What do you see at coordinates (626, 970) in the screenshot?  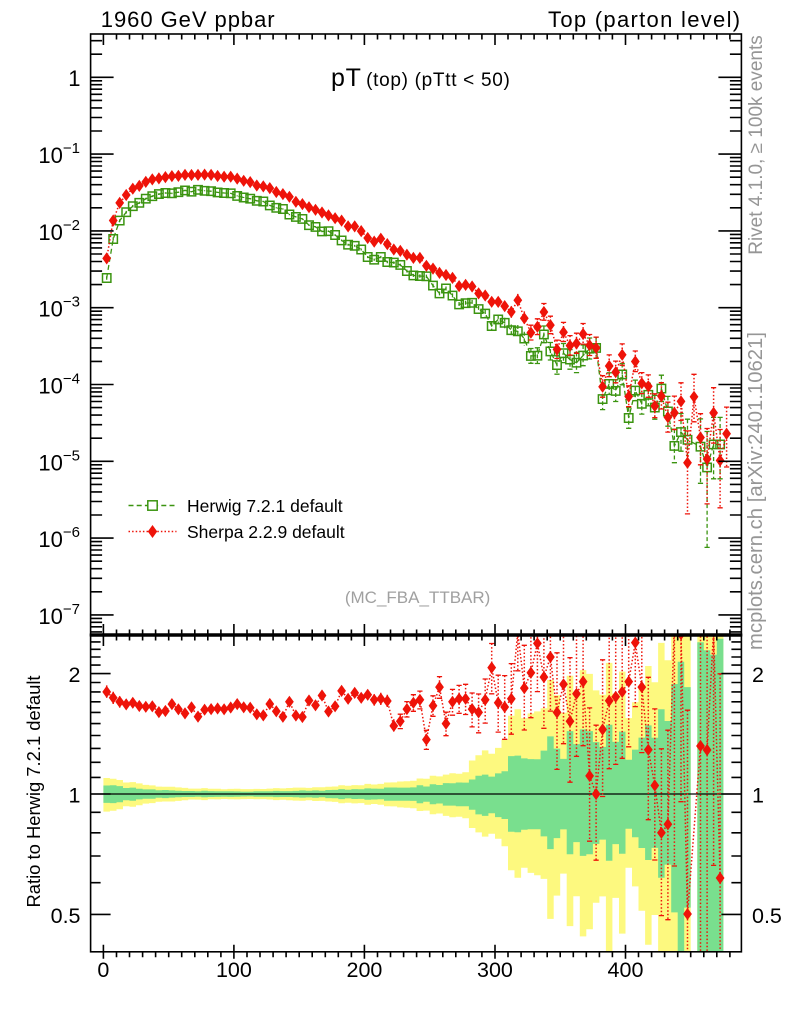 I see `svg-text: 400` at bounding box center [626, 970].